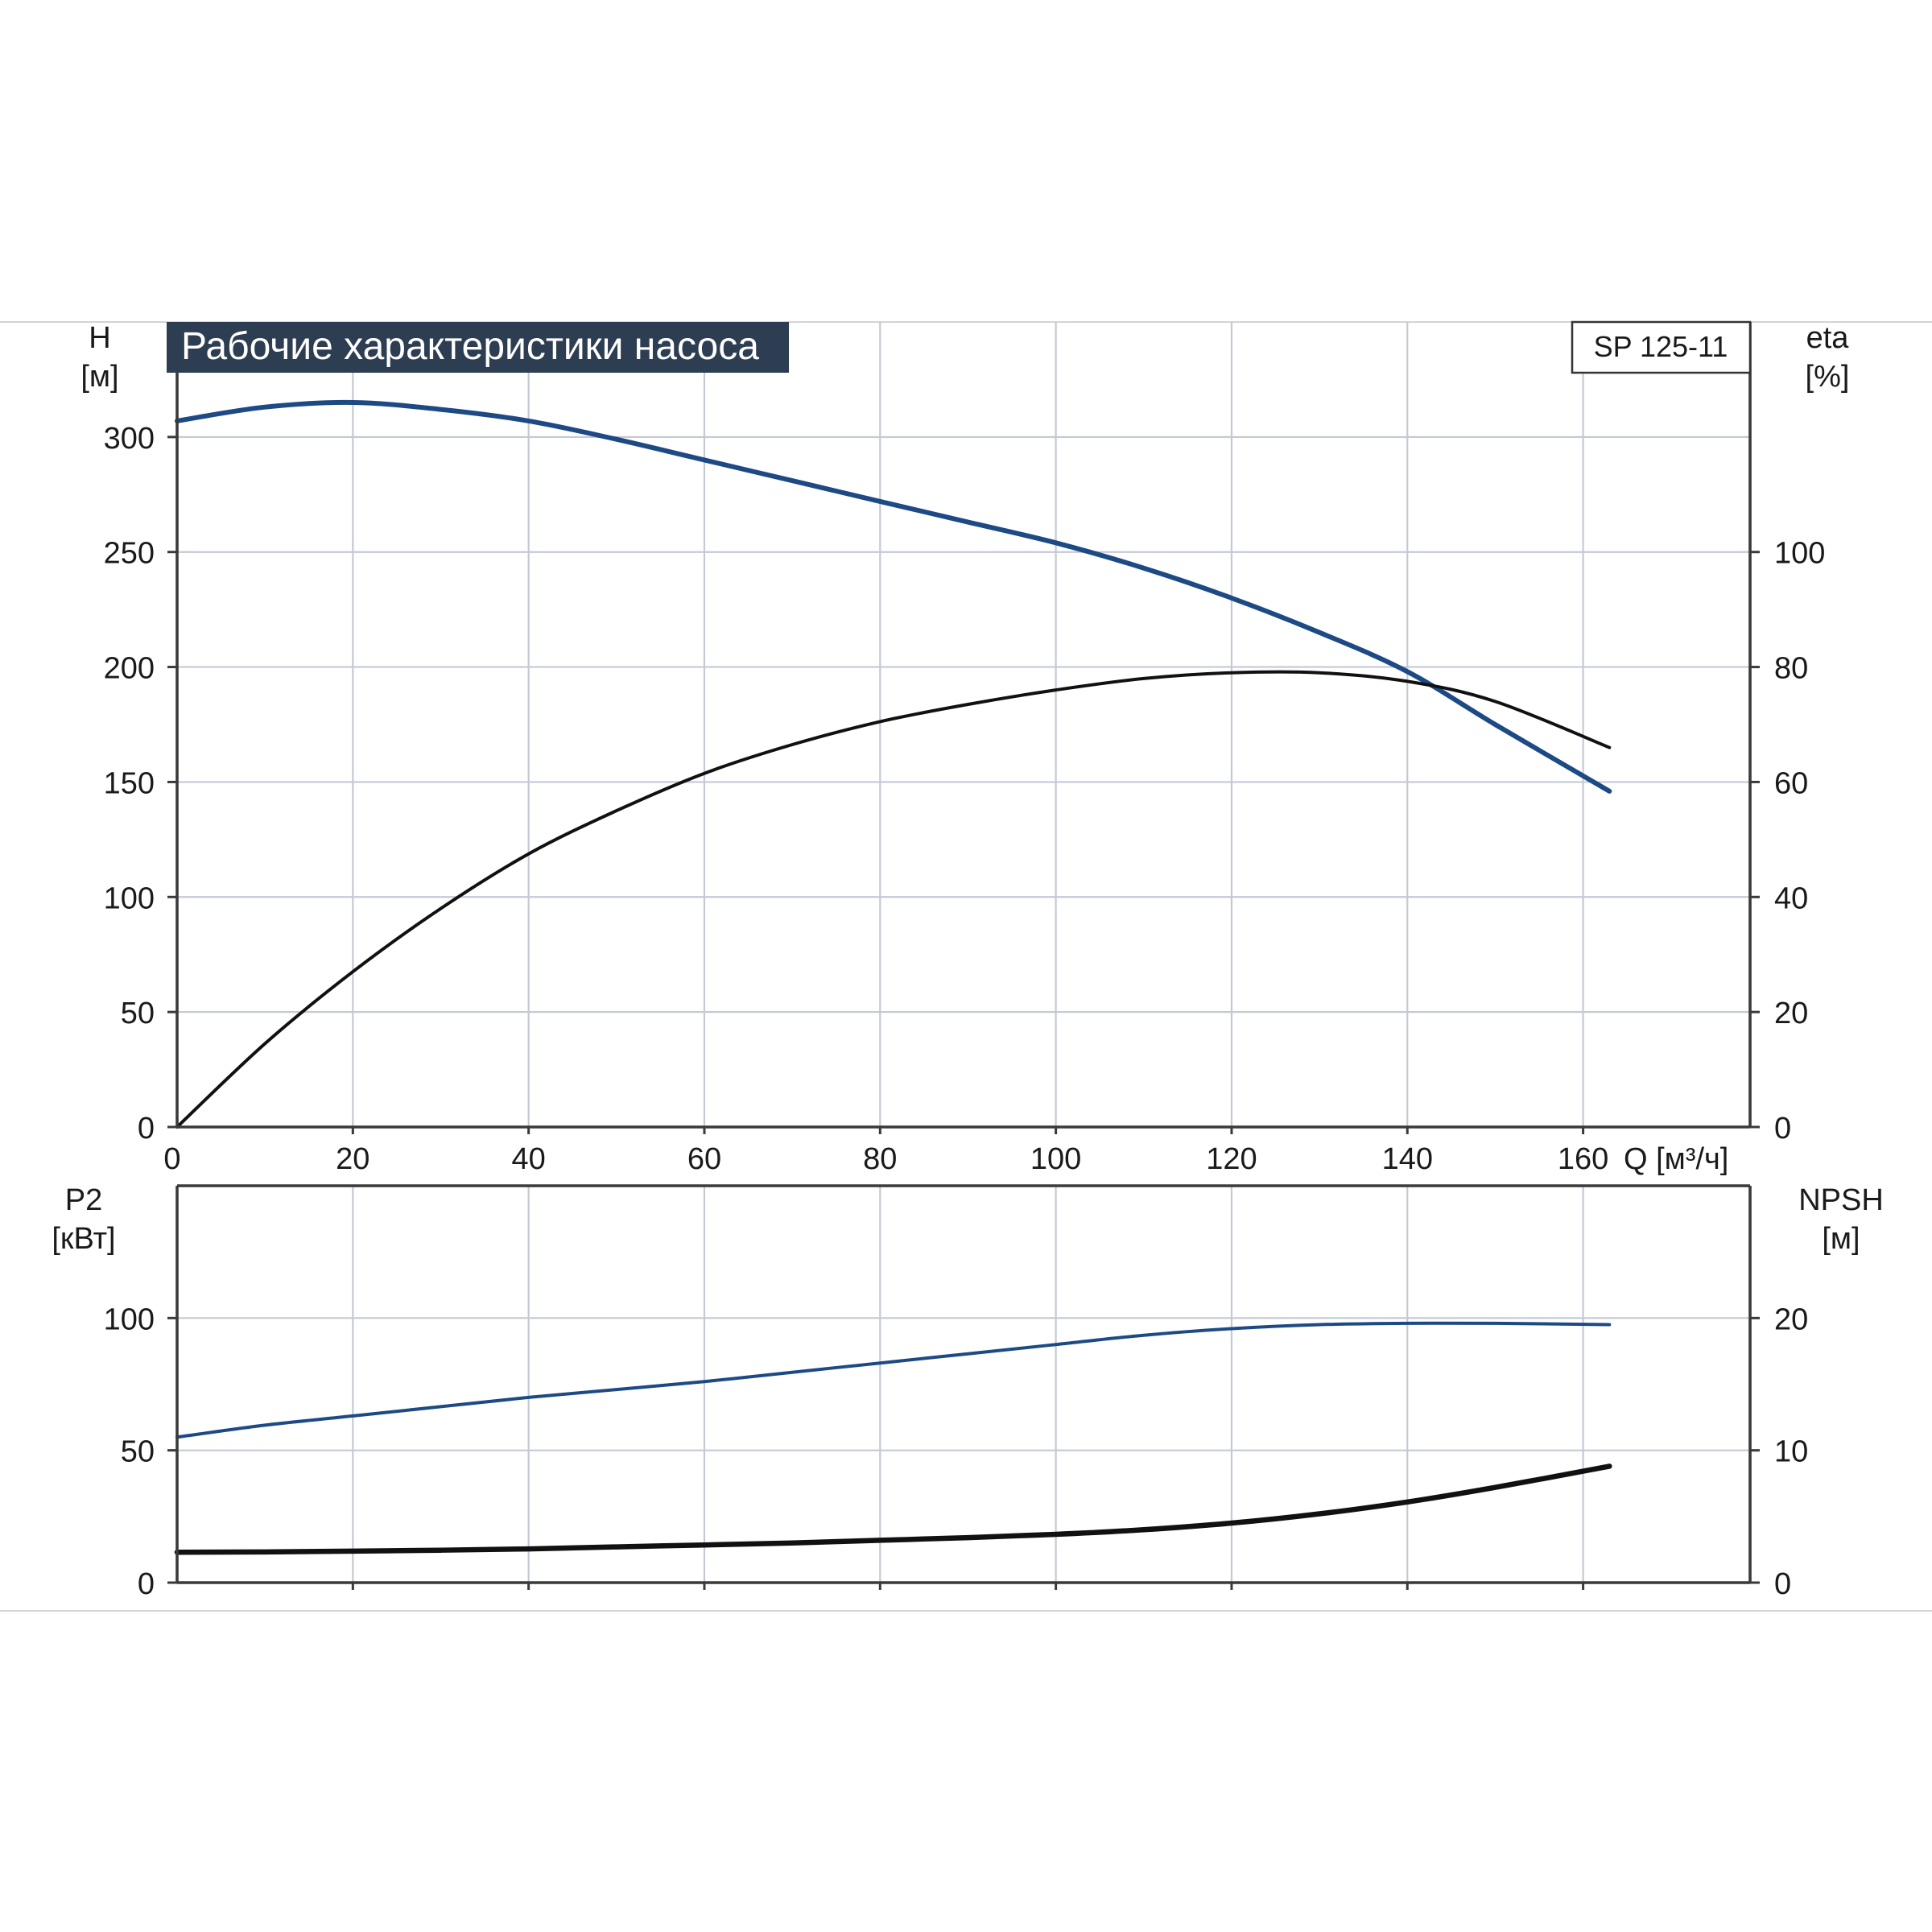 This screenshot has width=1932, height=1932. Describe the element at coordinates (352, 1159) in the screenshot. I see `x-tick-label: 20` at that location.